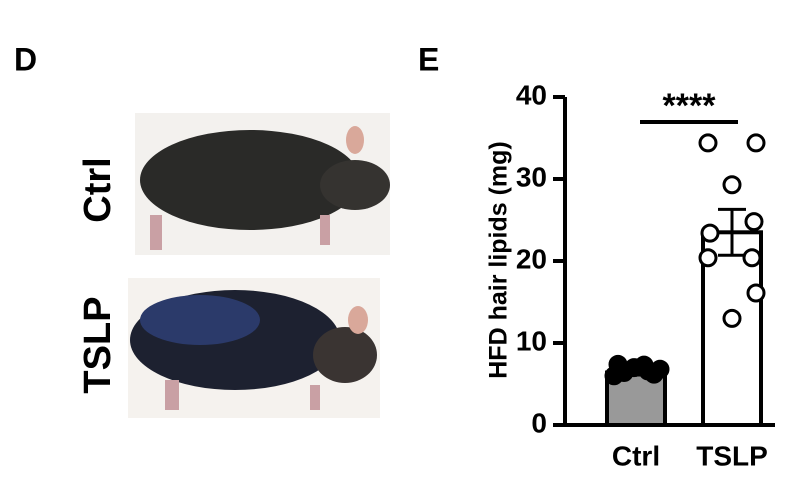 This screenshot has width=804, height=498. What do you see at coordinates (531, 94) in the screenshot?
I see `y-tick-label: 40` at bounding box center [531, 94].